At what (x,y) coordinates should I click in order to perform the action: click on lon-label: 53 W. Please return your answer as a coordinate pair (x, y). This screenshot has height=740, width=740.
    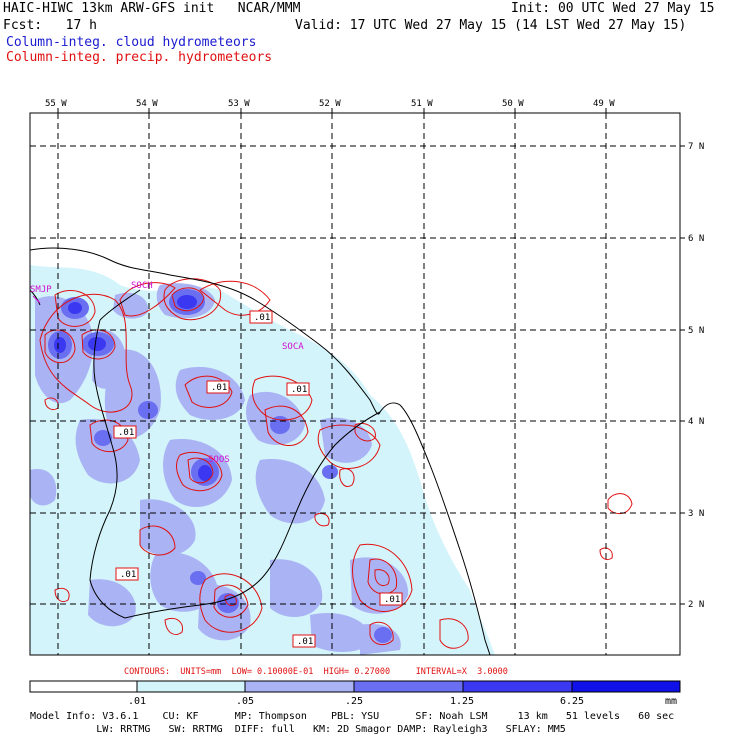
    Looking at the image, I should click on (239, 104).